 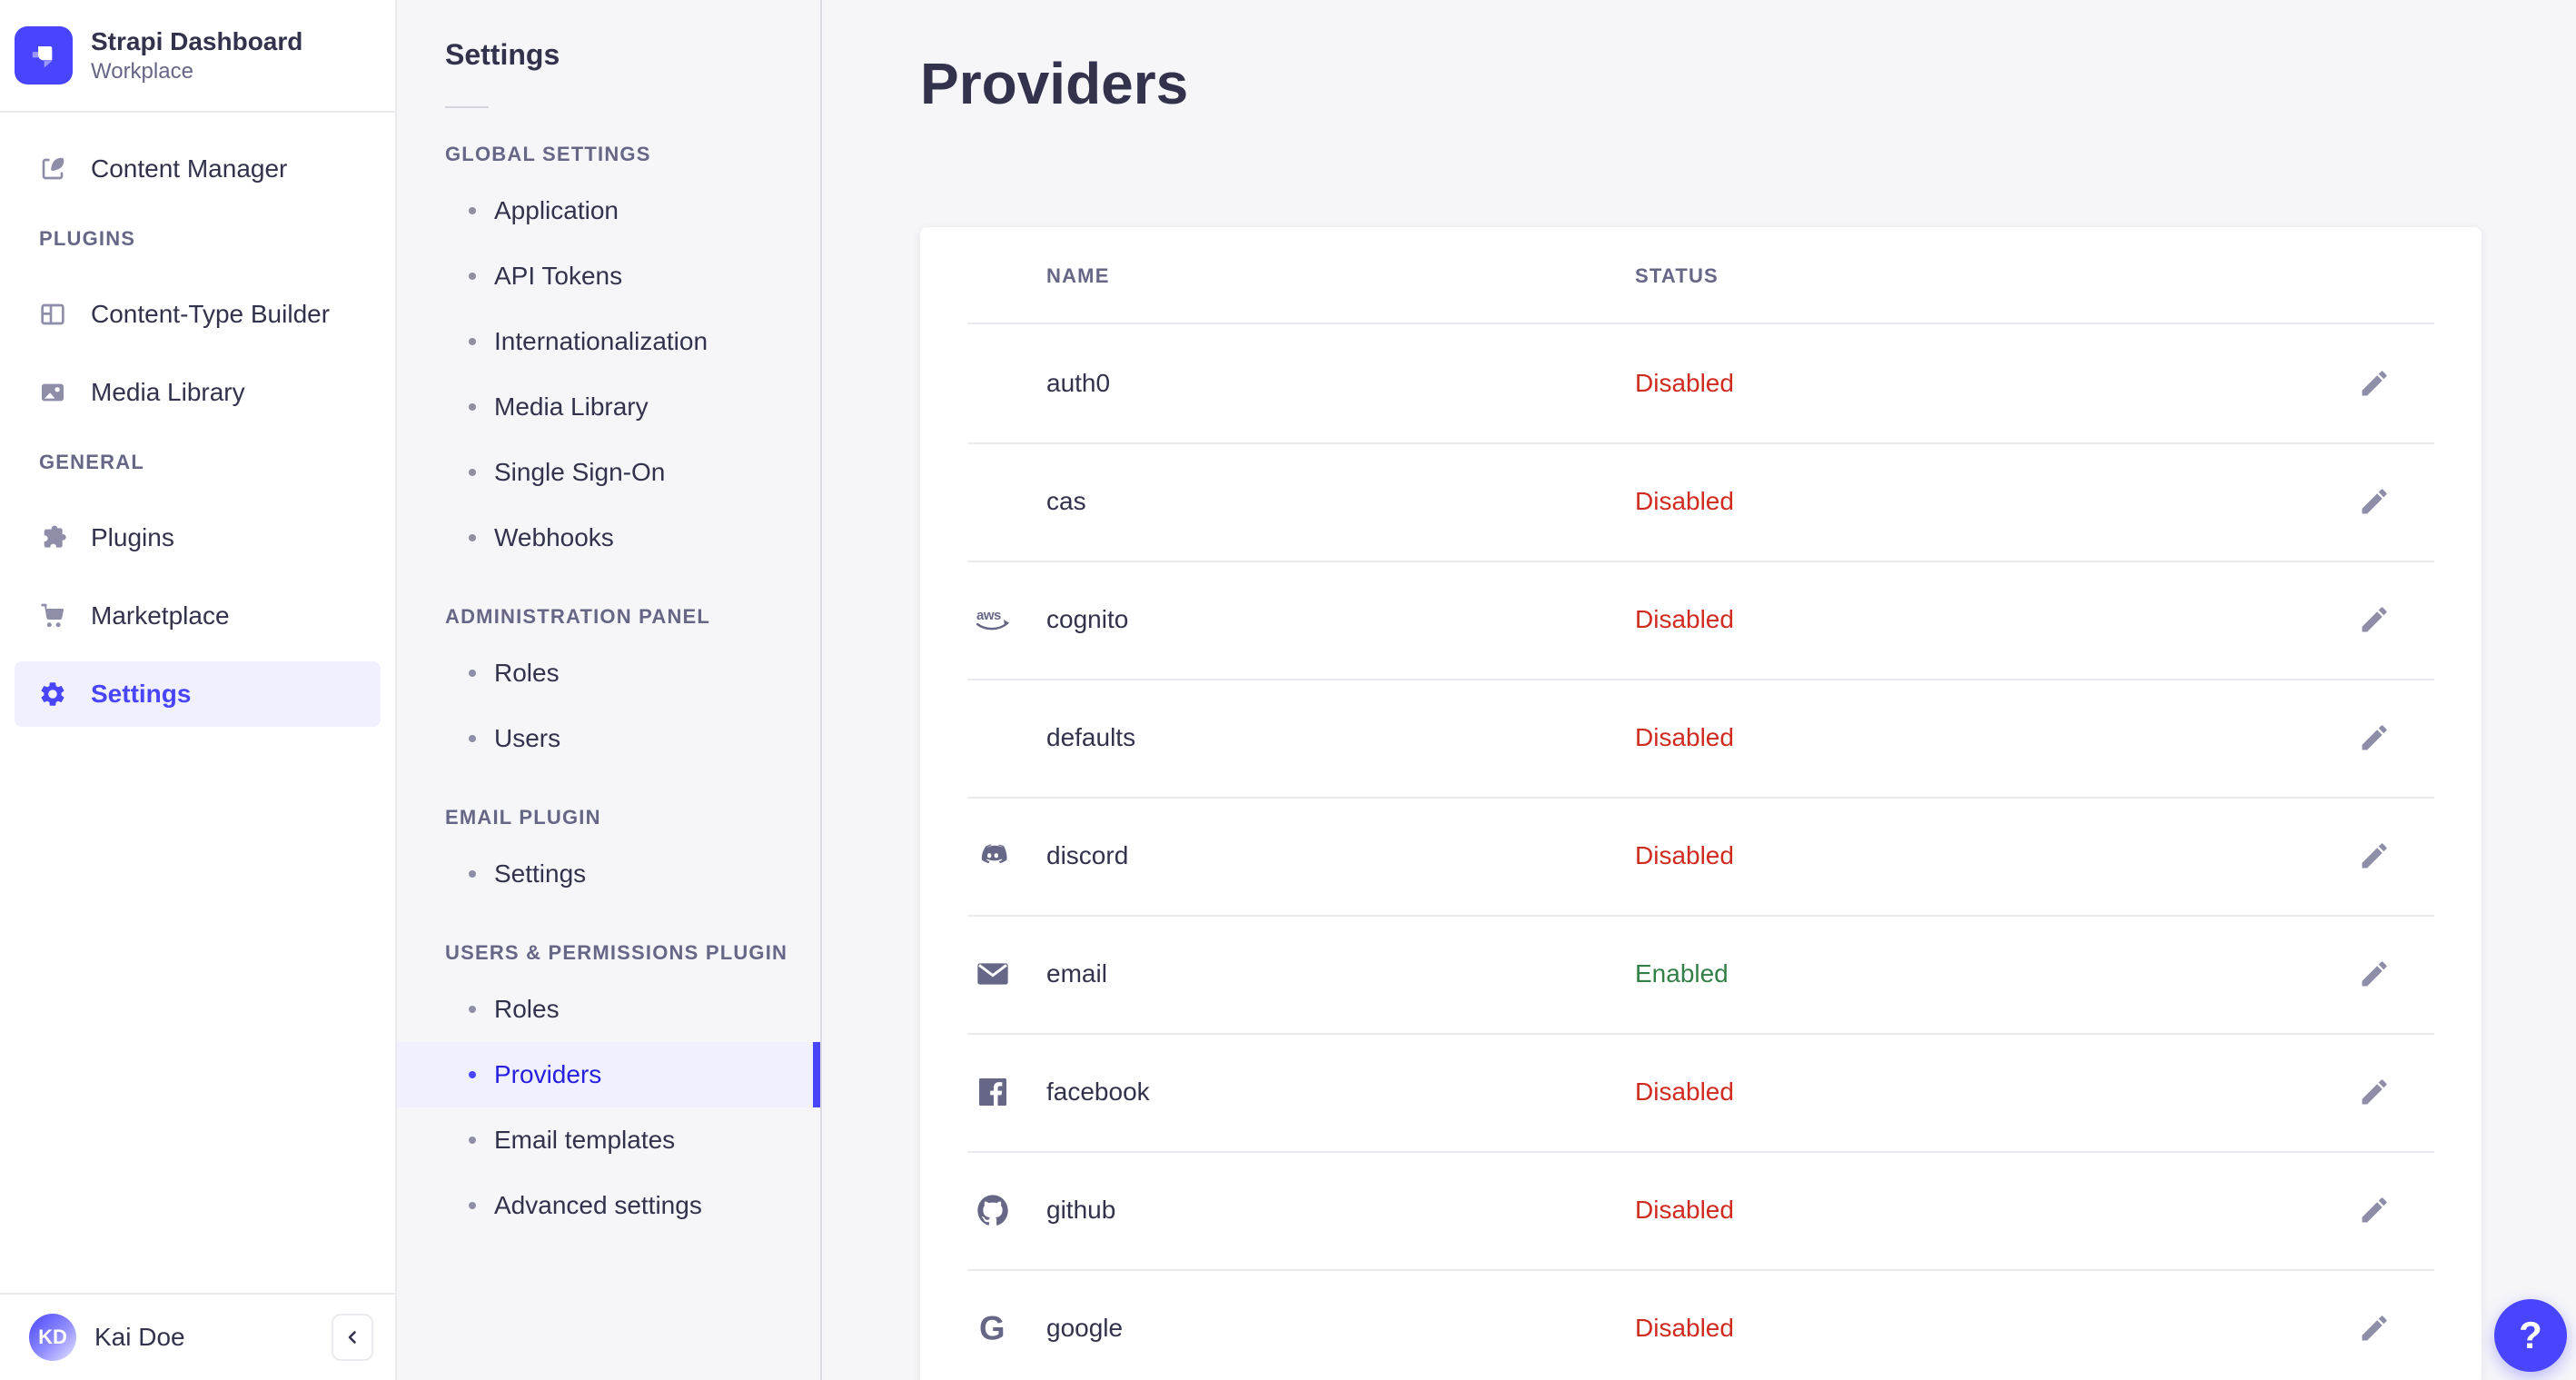 I want to click on question-mark-icon: ?, so click(x=2530, y=1335).